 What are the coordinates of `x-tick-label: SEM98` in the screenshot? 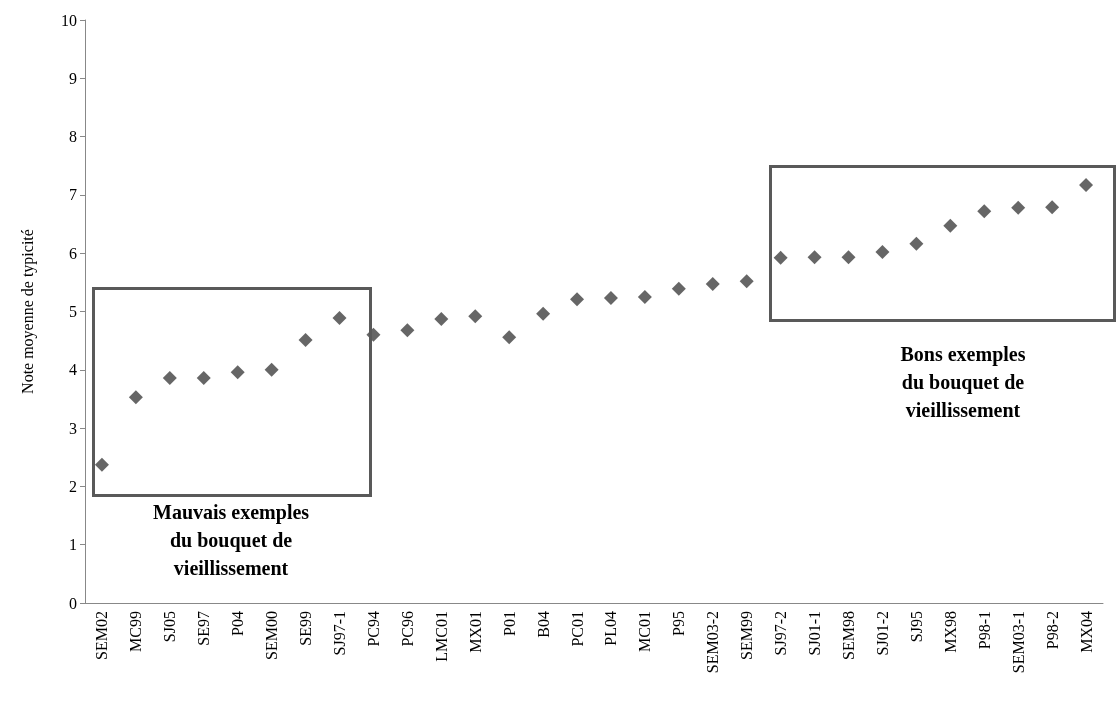 It's located at (848, 635).